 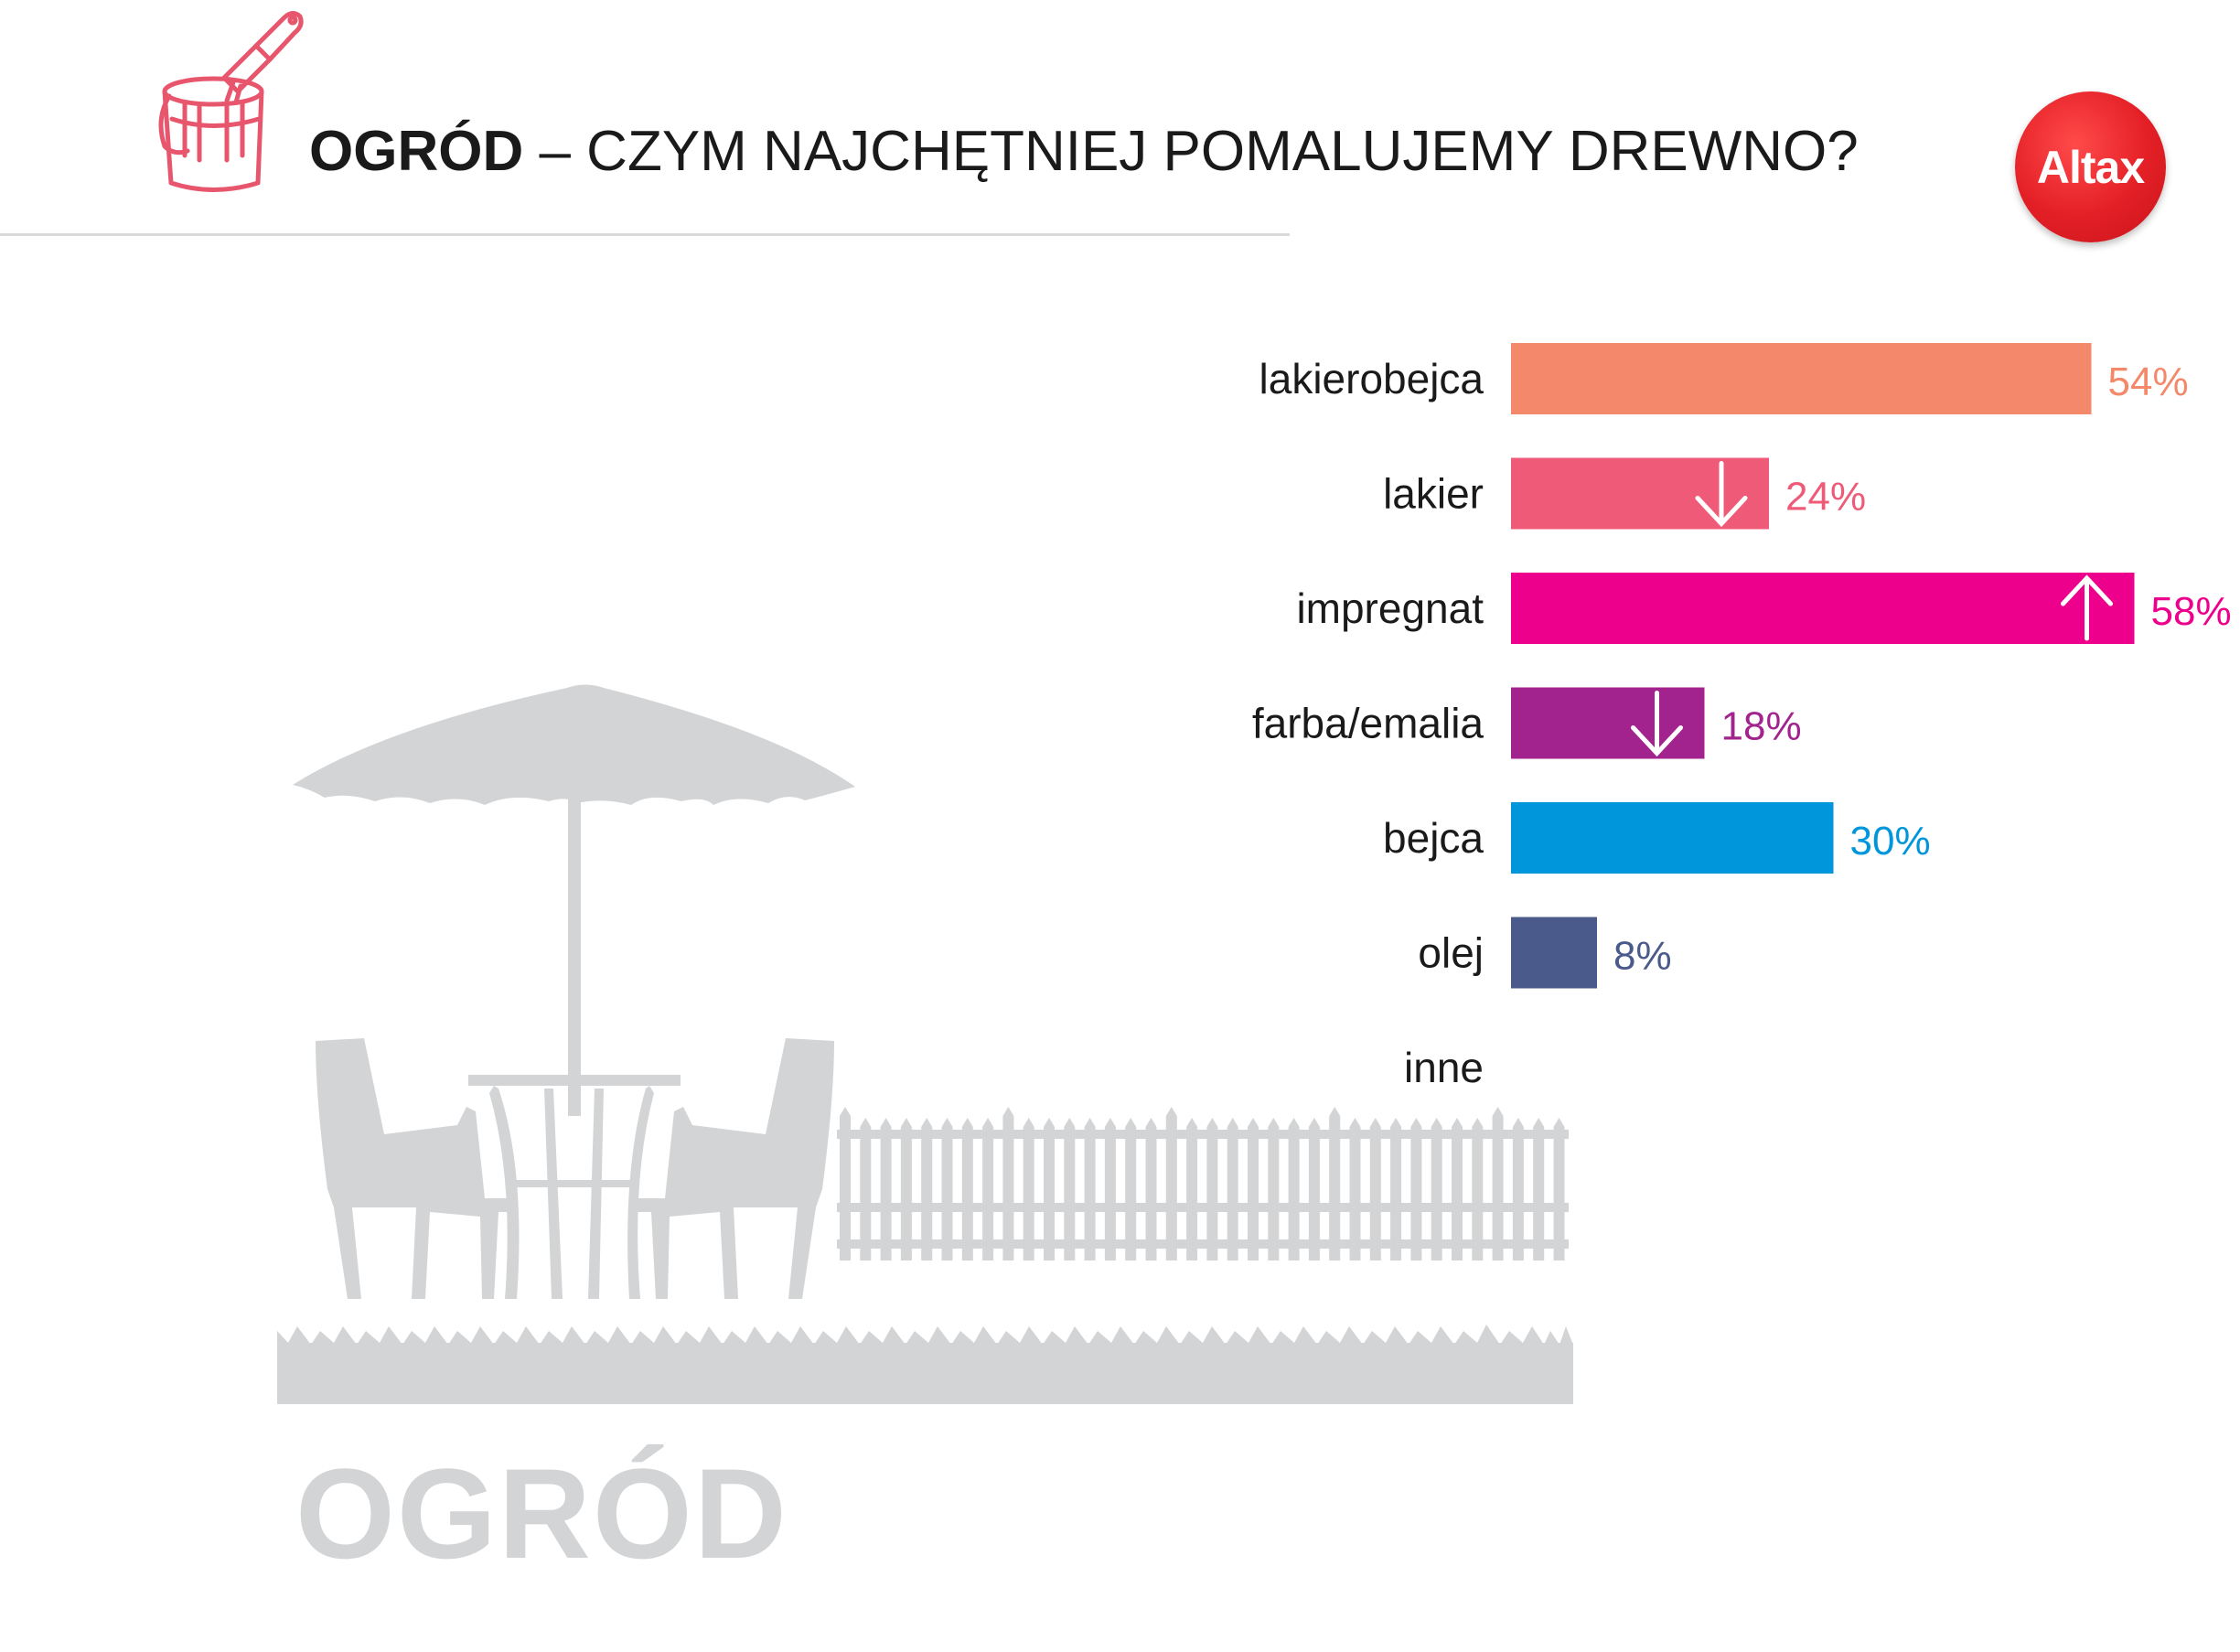 I want to click on paint-bucket-brush-icon, so click(x=231, y=101).